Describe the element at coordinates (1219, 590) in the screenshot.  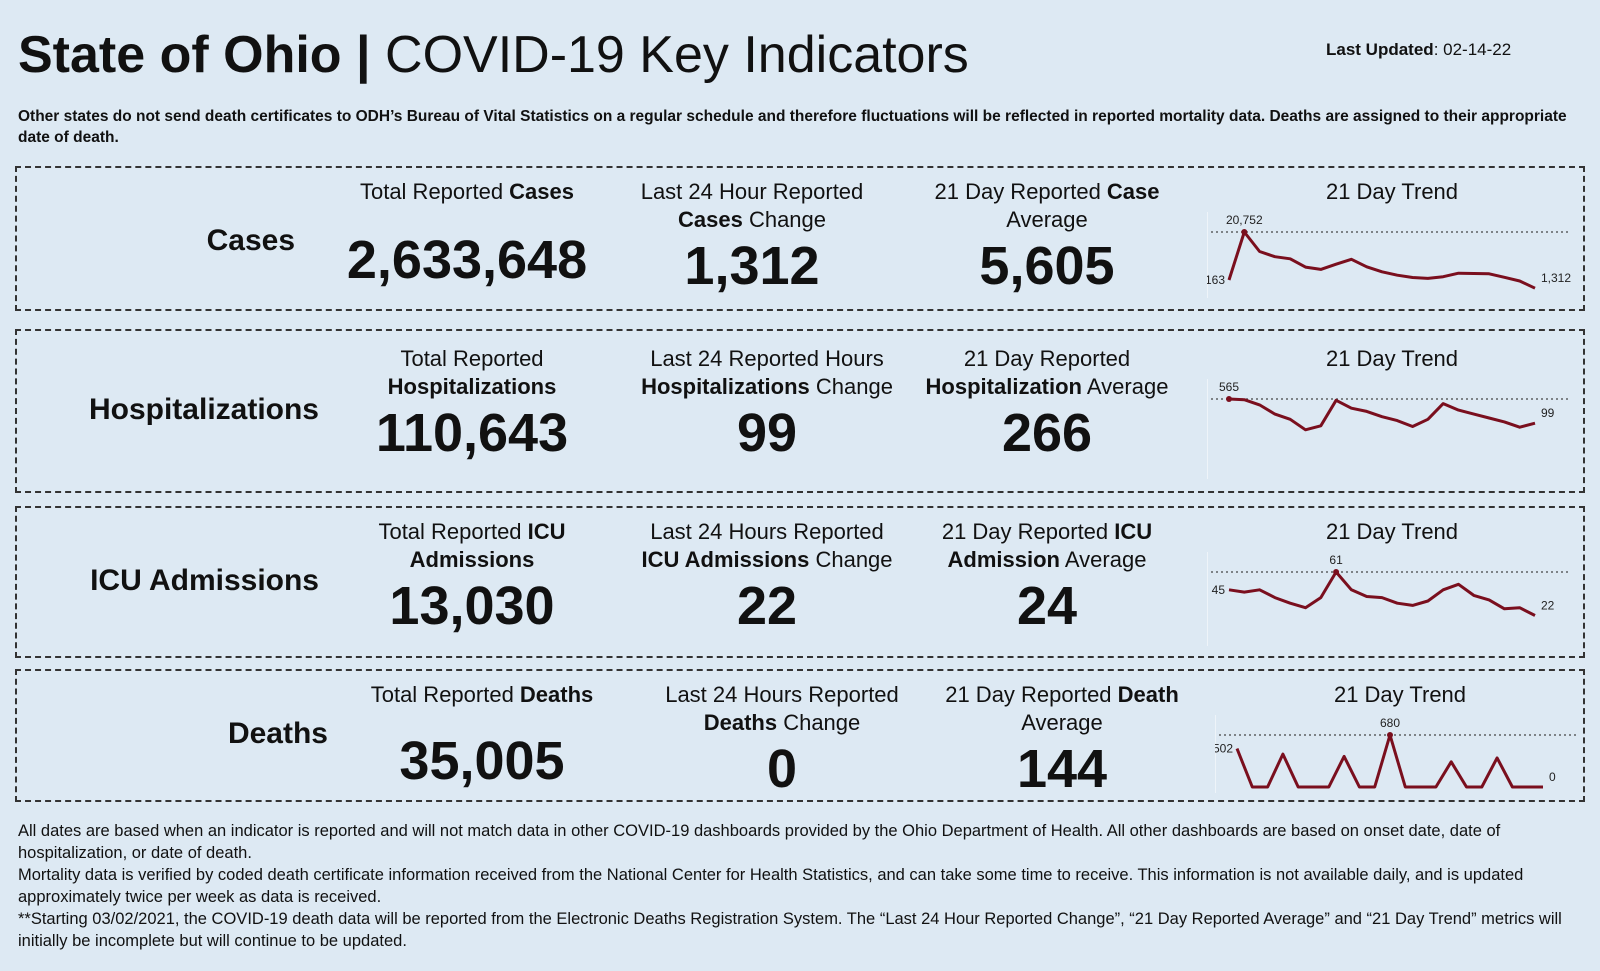
I see `trend-first-label: 45` at that location.